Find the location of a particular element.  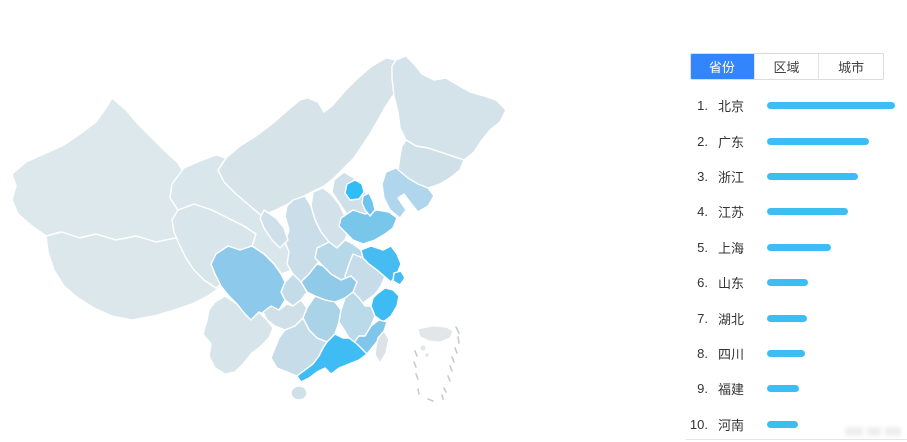

map-level-tabs: 省份 区域 城市 is located at coordinates (787, 66).